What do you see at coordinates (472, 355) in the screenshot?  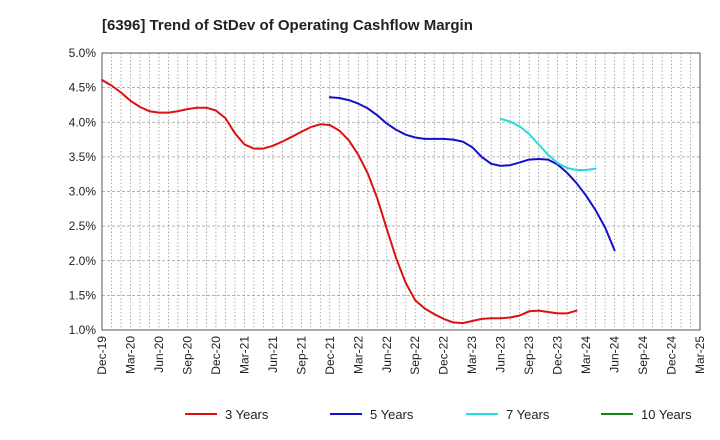 I see `x-tick-label: Mar-23` at bounding box center [472, 355].